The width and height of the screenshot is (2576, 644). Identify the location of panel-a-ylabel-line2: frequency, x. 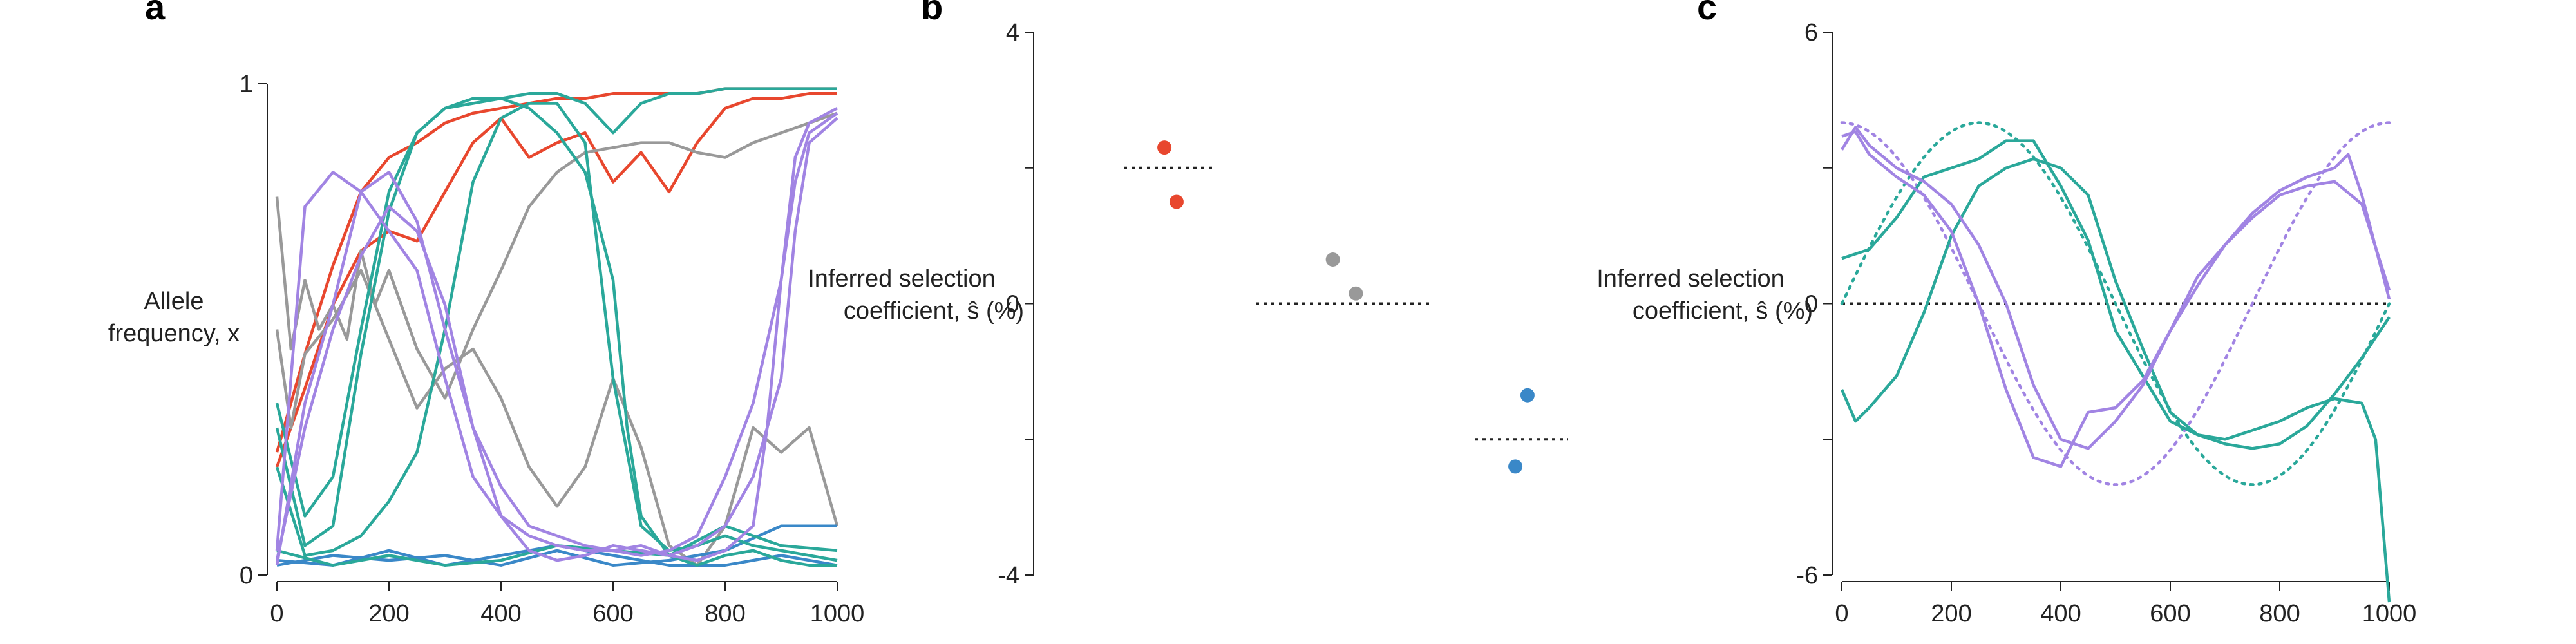
(174, 334).